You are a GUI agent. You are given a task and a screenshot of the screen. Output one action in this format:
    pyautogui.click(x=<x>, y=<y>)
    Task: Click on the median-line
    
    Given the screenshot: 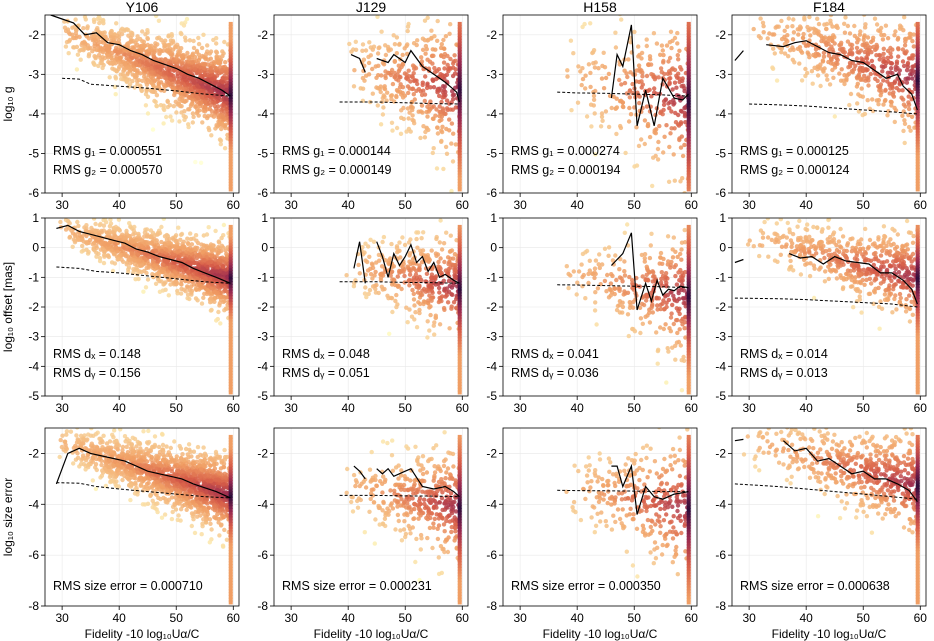 What is the action you would take?
    pyautogui.click(x=418, y=262)
    